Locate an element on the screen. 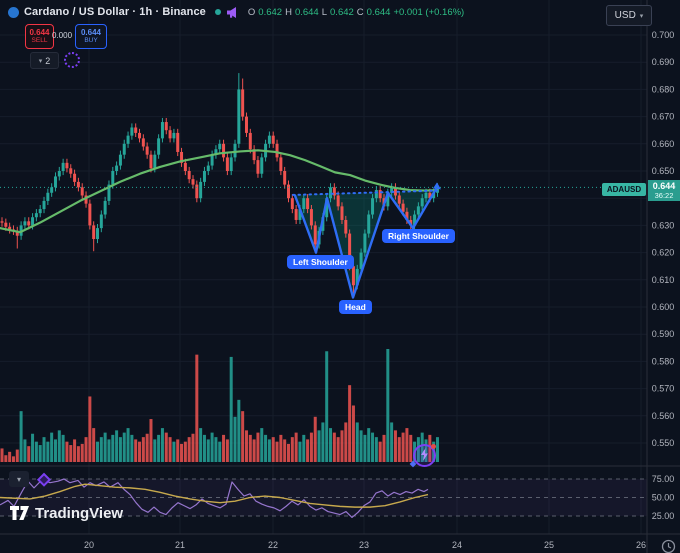 This screenshot has height=553, width=680. moving-average-line is located at coordinates (219, 191).